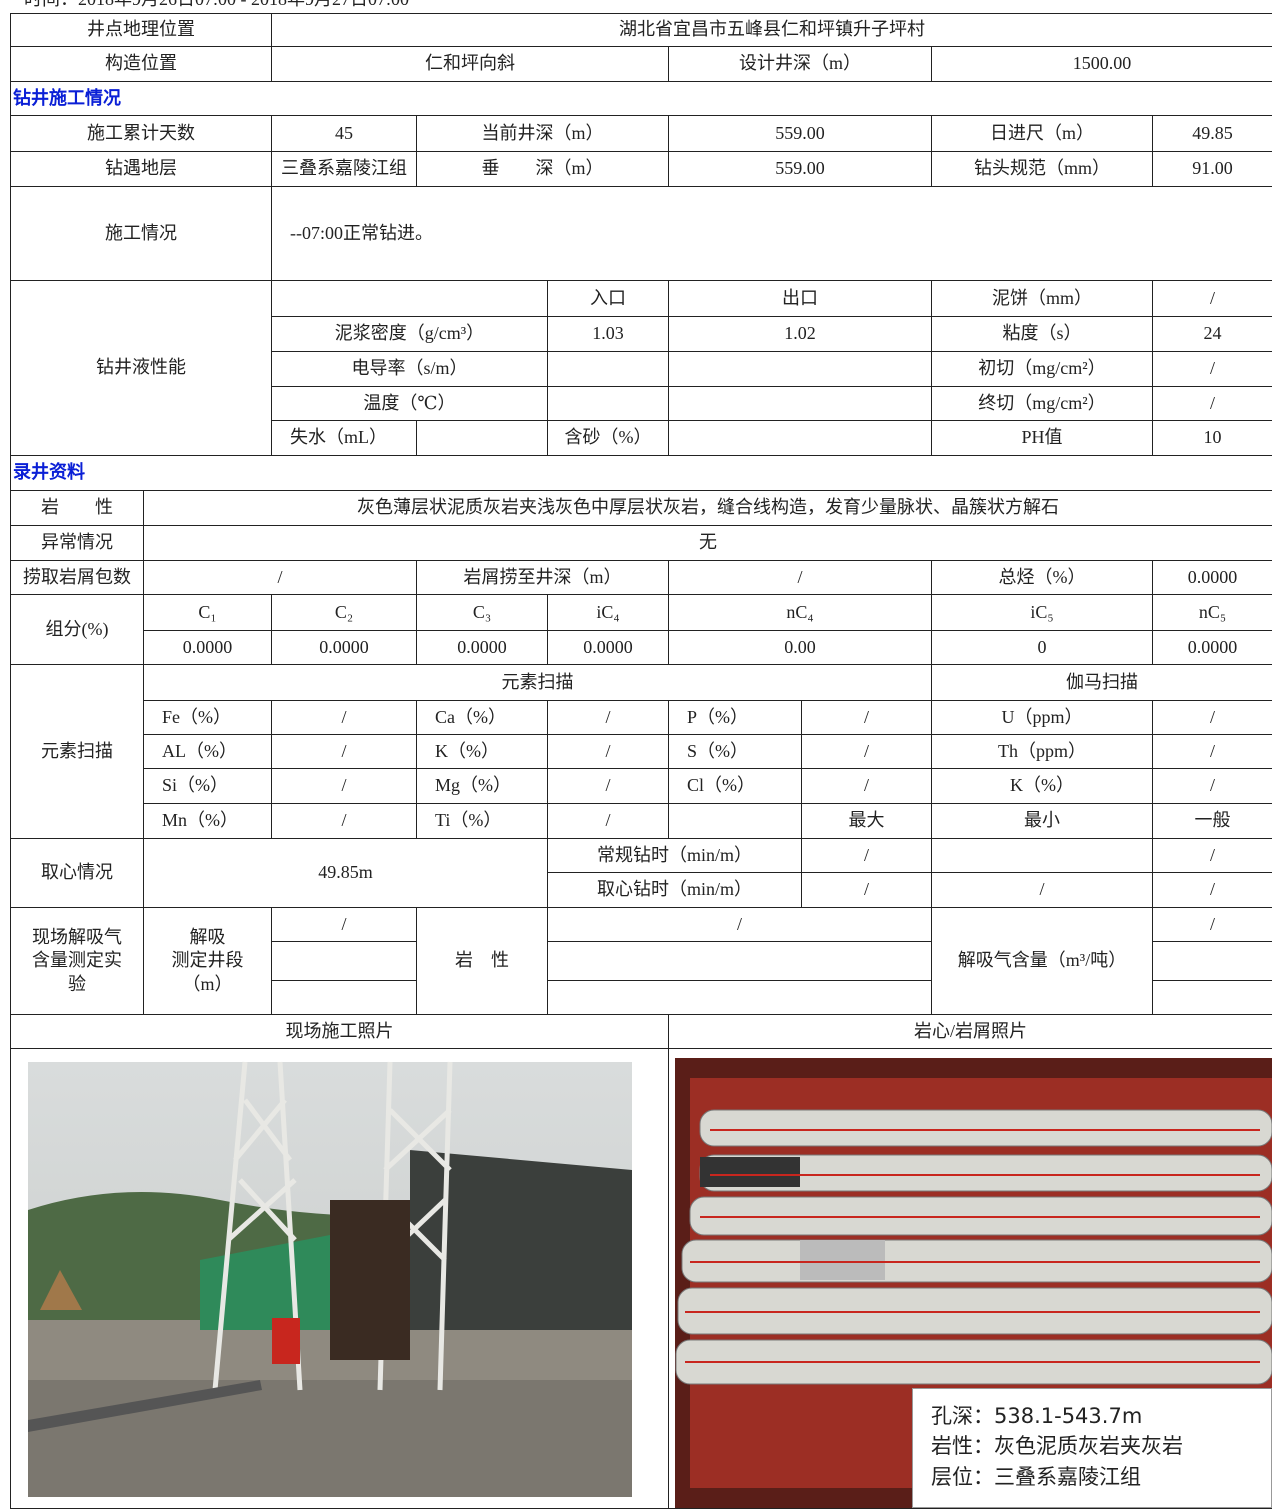 This screenshot has width=1272, height=1509. Describe the element at coordinates (1057, 1446) in the screenshot. I see `caption-line: 岩性：灰色泥质灰岩夹灰岩` at that location.